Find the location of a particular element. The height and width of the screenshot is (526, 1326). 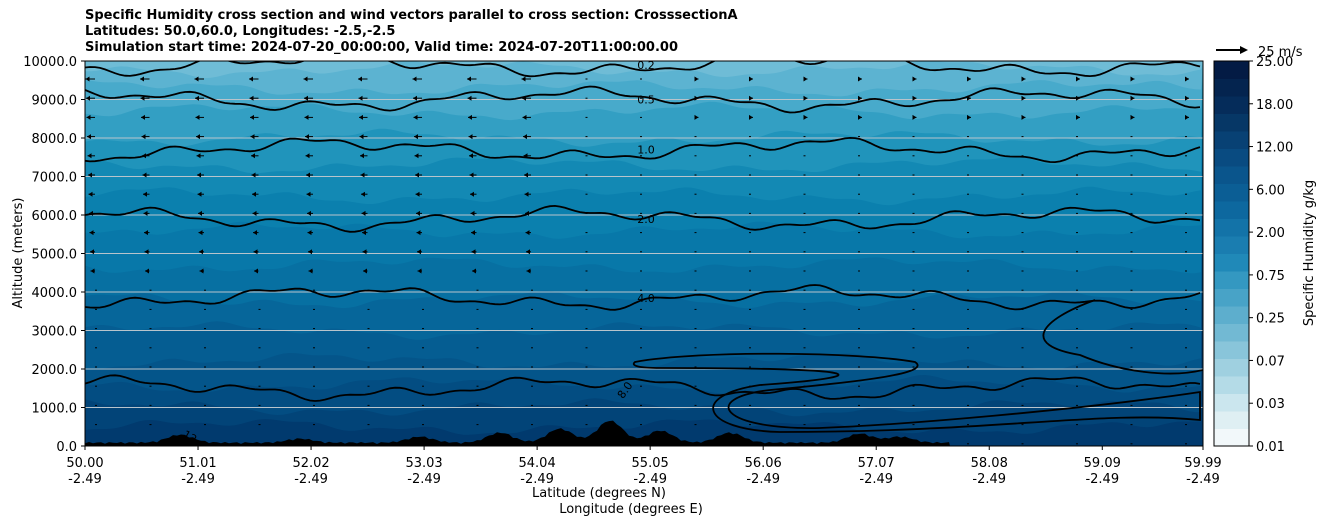

y-tick-label: 10000.0 is located at coordinates (50, 62).